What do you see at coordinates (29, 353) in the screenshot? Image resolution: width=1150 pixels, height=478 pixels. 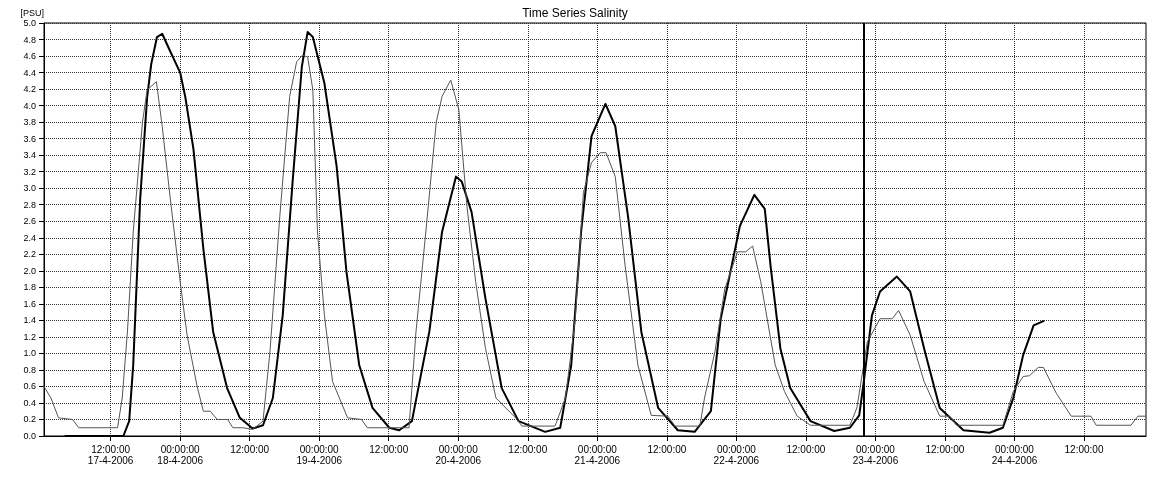 I see `y-tick-label: 1.0` at bounding box center [29, 353].